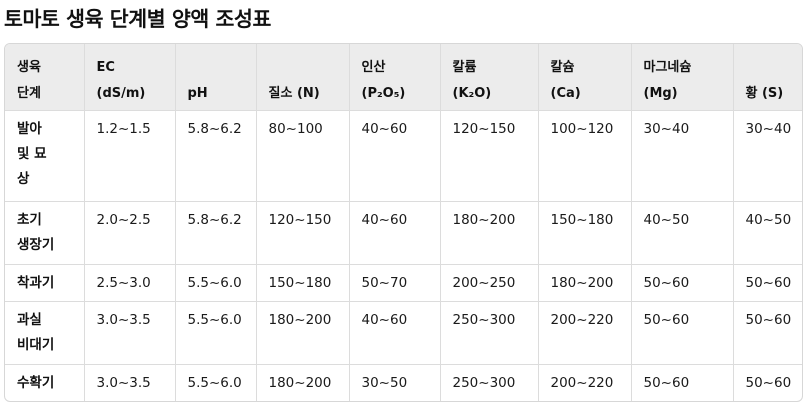 This screenshot has width=809, height=404. I want to click on stage-line: 초기, so click(29, 219).